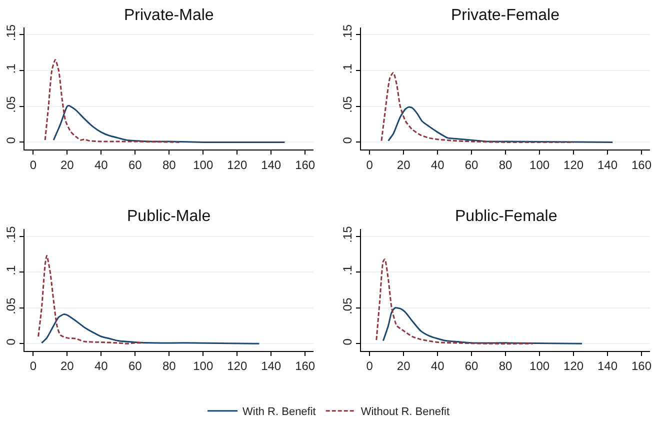 This screenshot has width=655, height=430. What do you see at coordinates (169, 15) in the screenshot?
I see `chart-title: Private-Male` at bounding box center [169, 15].